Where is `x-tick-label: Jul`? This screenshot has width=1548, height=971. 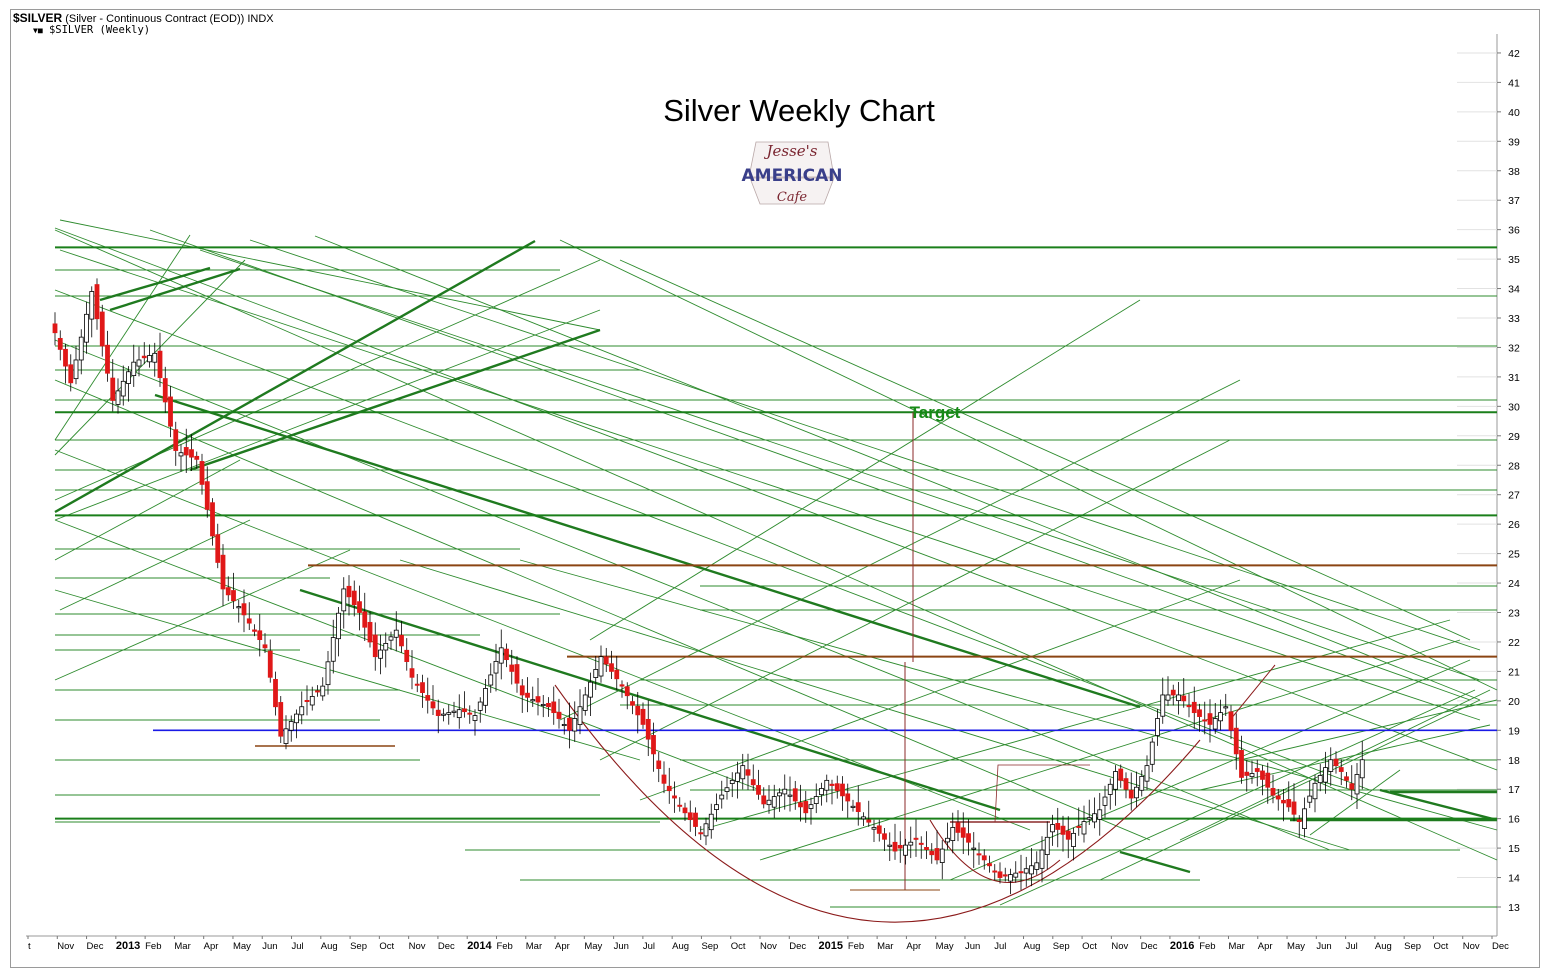
x-tick-label: Jul is located at coordinates (298, 946).